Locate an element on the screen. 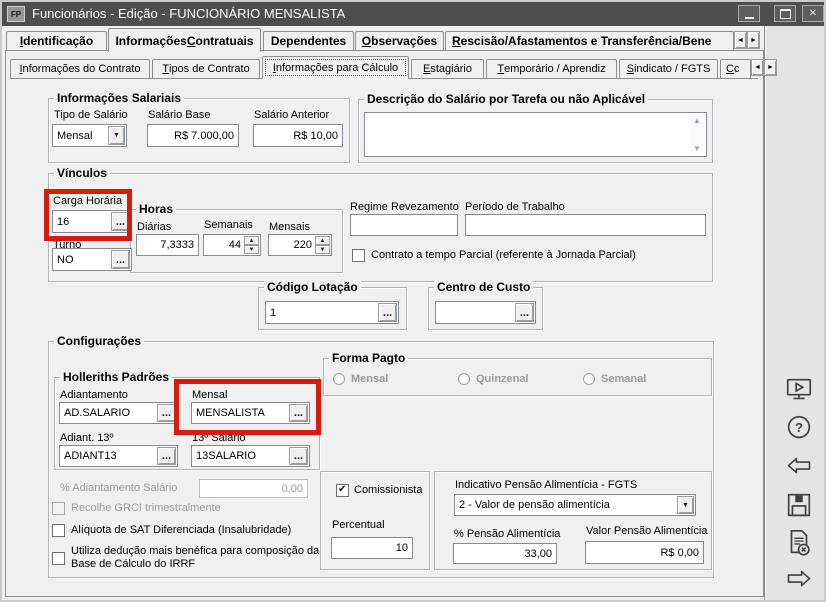 This screenshot has height=602, width=826. document-cancel-icon is located at coordinates (800, 542).